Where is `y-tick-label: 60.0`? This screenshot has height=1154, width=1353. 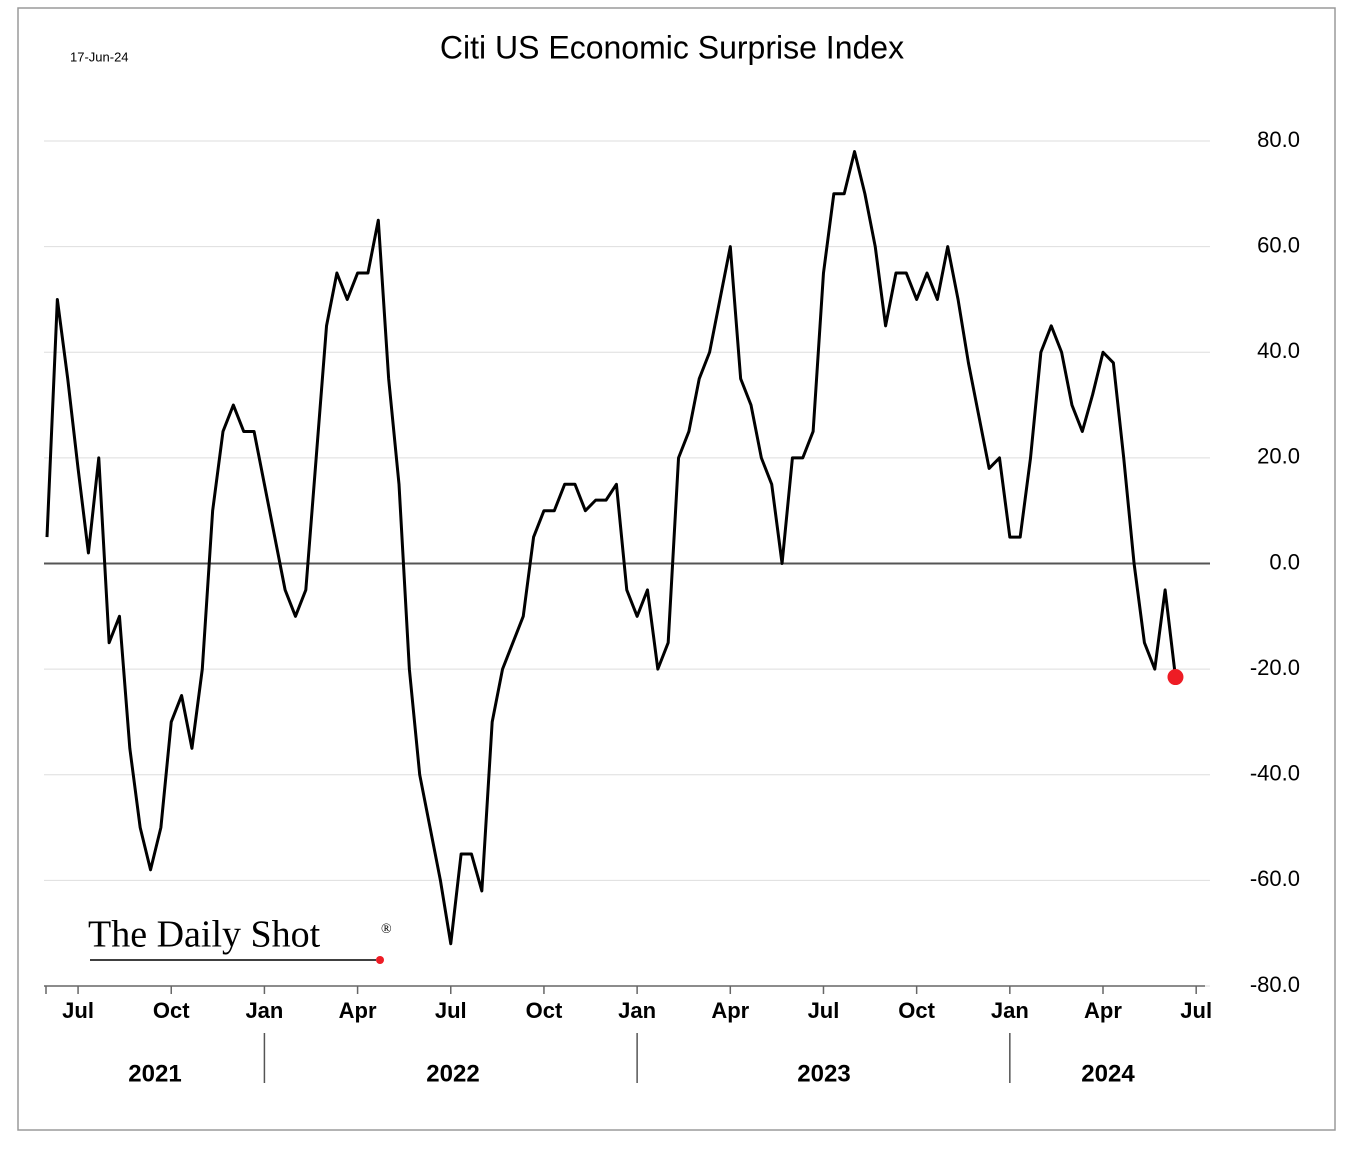 y-tick-label: 60.0 is located at coordinates (1278, 244).